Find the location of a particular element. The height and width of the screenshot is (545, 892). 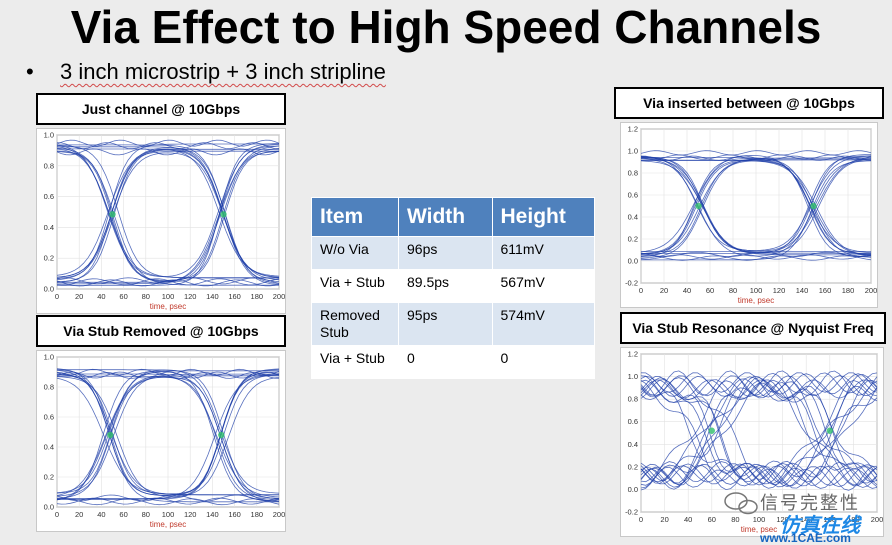

table-cell-height: 0 is located at coordinates (543, 362).